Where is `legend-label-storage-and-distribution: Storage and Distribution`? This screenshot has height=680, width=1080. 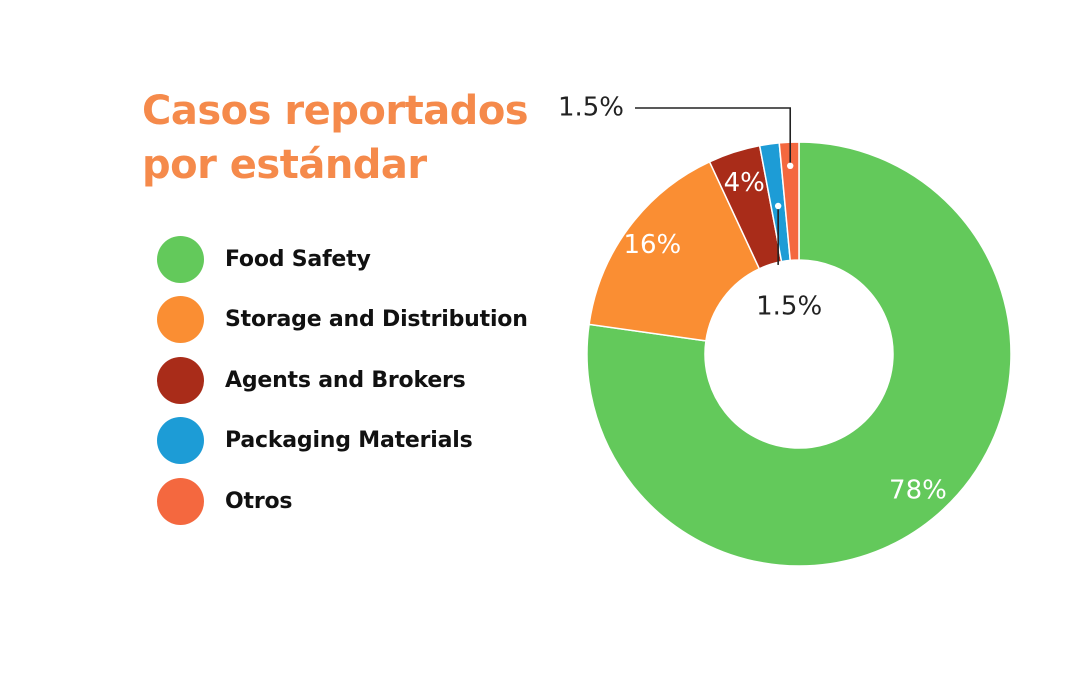 legend-label-storage-and-distribution: Storage and Distribution is located at coordinates (376, 319).